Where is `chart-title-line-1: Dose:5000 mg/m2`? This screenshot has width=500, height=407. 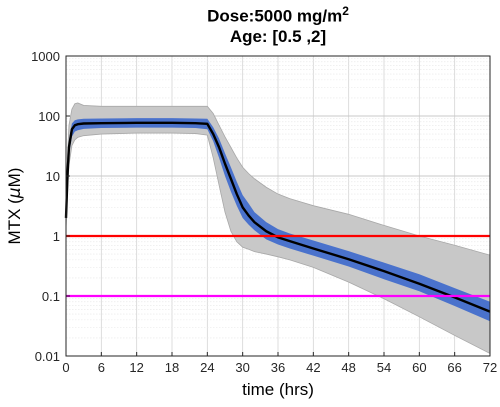
chart-title-line-1: Dose:5000 mg/m2 is located at coordinates (278, 15).